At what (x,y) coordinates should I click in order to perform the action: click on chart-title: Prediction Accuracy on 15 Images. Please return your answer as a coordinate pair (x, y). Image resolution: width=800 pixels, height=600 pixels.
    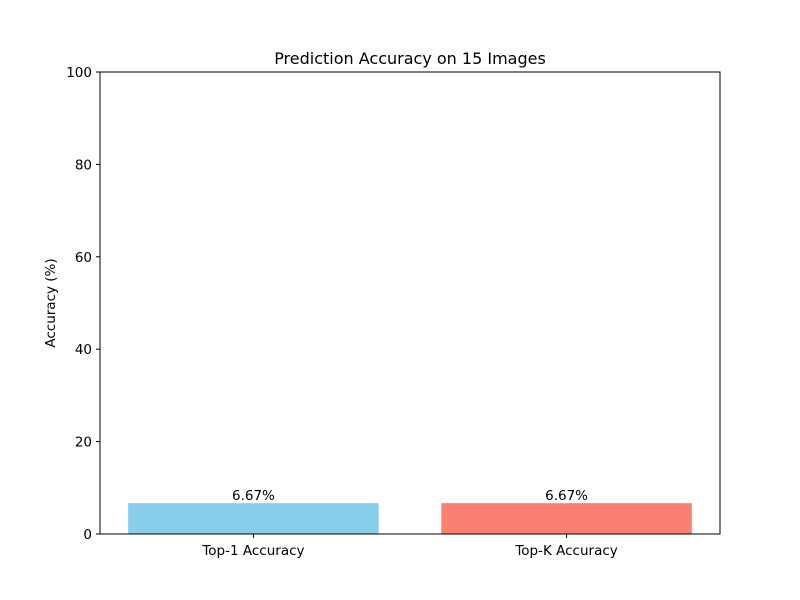
    Looking at the image, I should click on (410, 58).